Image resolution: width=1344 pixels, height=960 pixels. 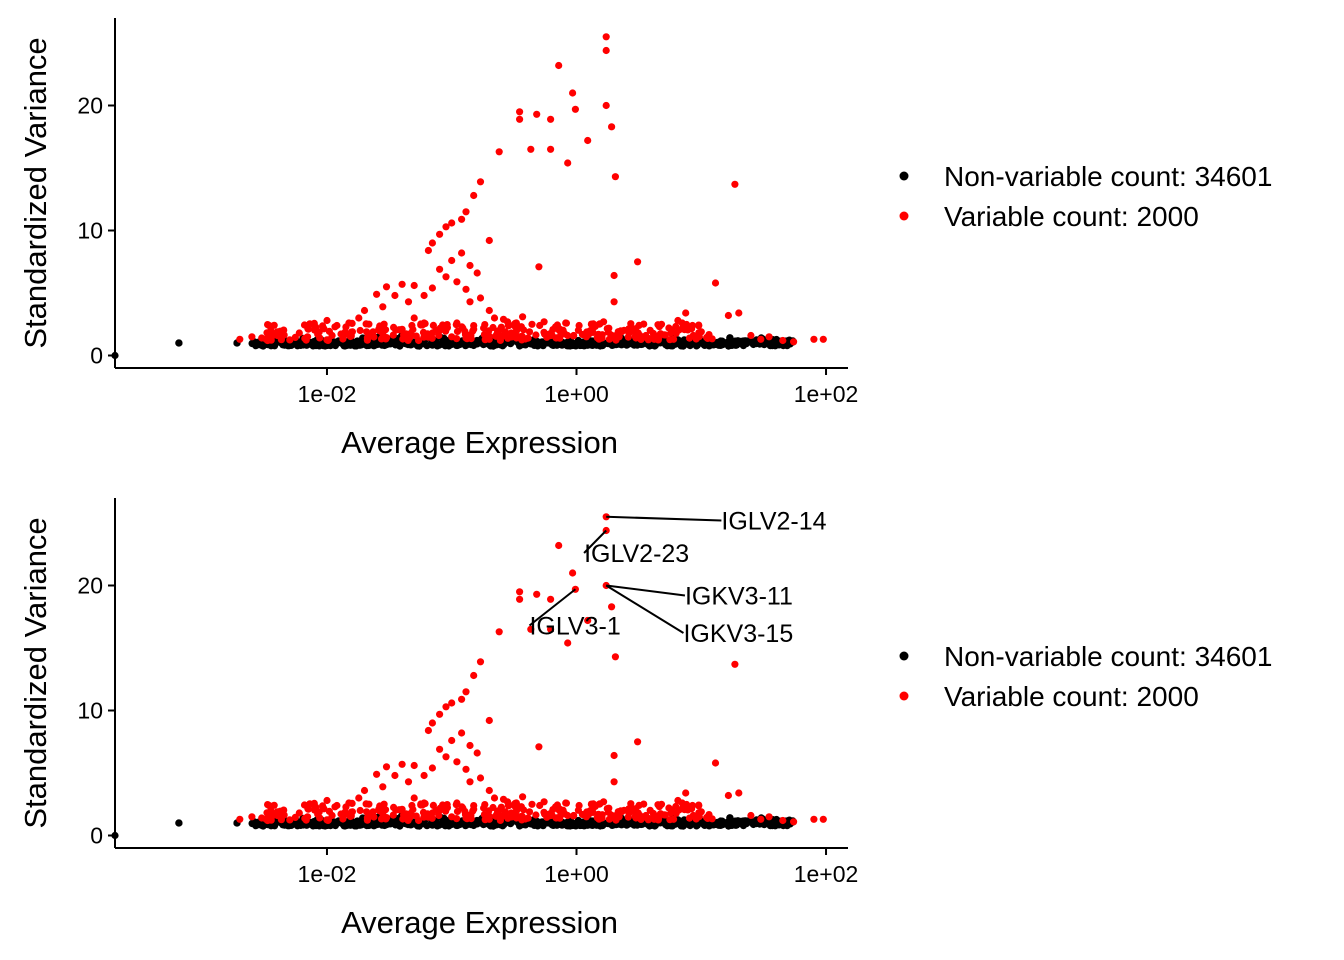 I want to click on y-axis-title: Standardized Variance, so click(x=35, y=672).